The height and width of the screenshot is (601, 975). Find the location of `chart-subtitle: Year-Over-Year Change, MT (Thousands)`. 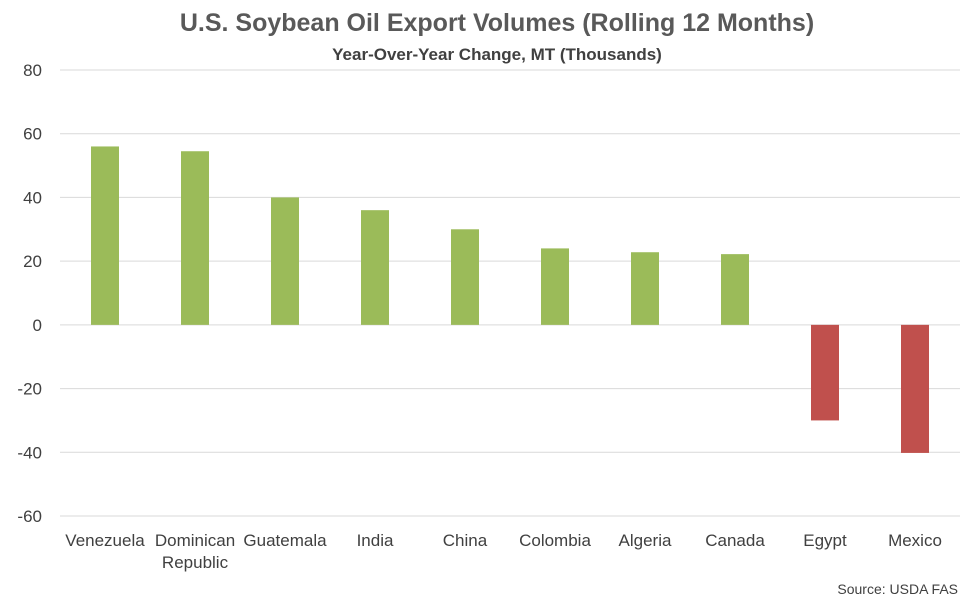

chart-subtitle: Year-Over-Year Change, MT (Thousands) is located at coordinates (497, 54).